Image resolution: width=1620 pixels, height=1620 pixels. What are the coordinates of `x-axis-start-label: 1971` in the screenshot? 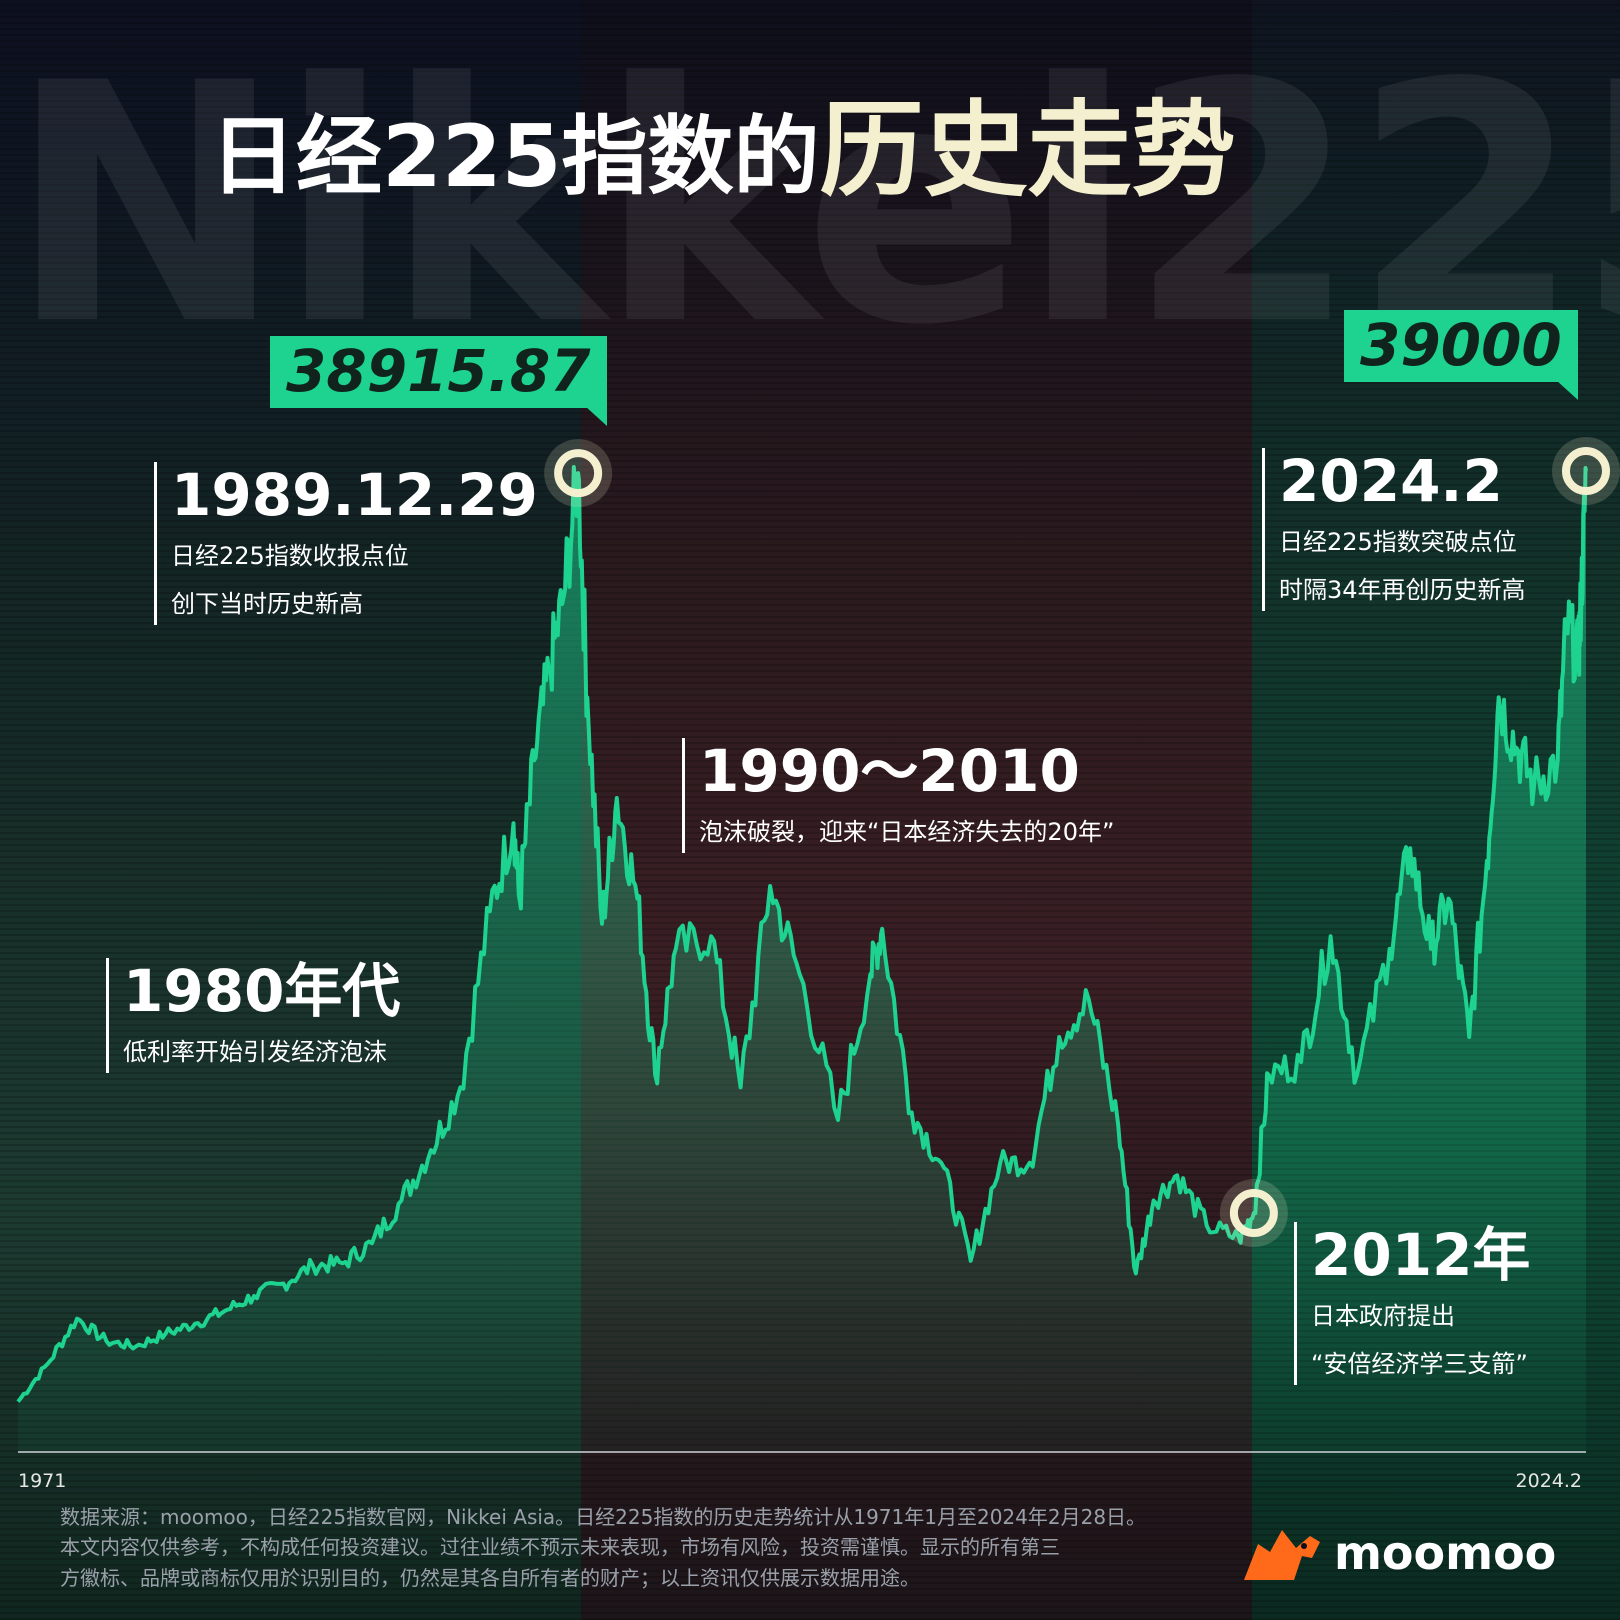 It's located at (42, 1481).